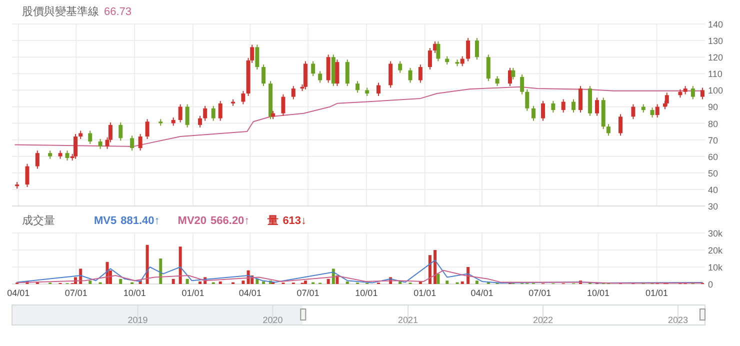  What do you see at coordinates (60, 11) in the screenshot?
I see `chart-title: 股價與變基準線` at bounding box center [60, 11].